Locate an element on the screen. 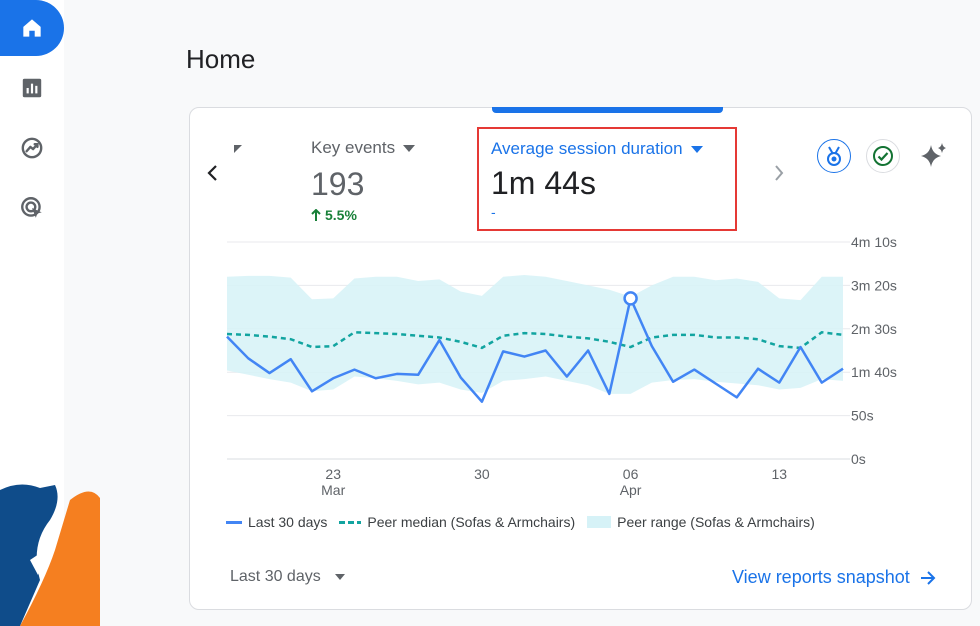  home-icon is located at coordinates (32, 28).